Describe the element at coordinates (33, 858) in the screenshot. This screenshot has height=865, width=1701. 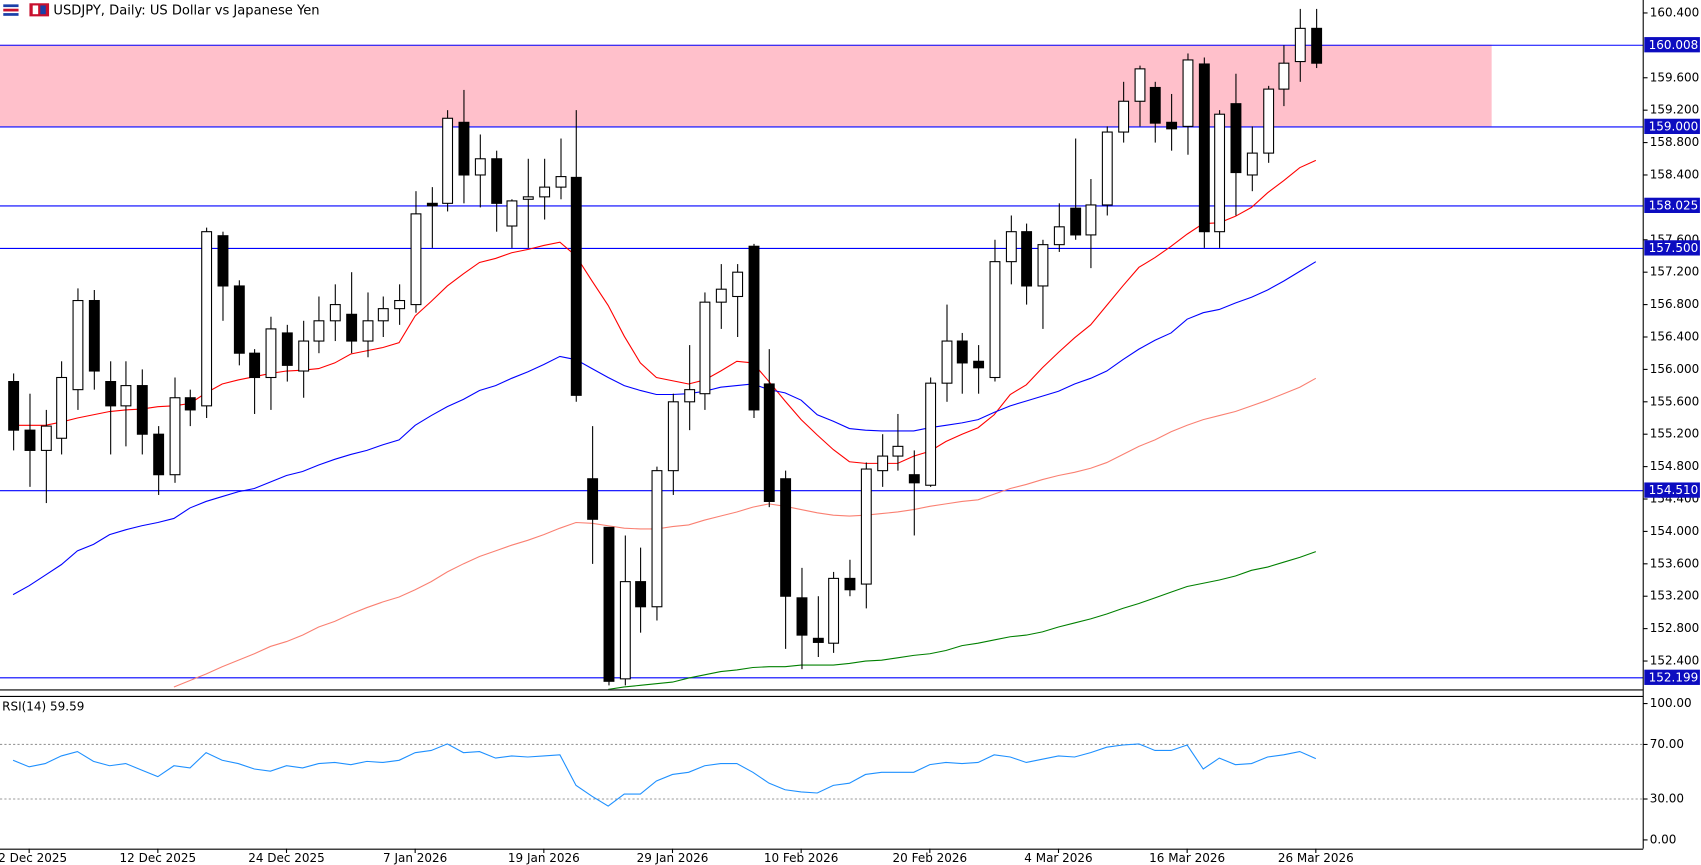
I see `time-tick-label: 2 Dec 2025` at that location.